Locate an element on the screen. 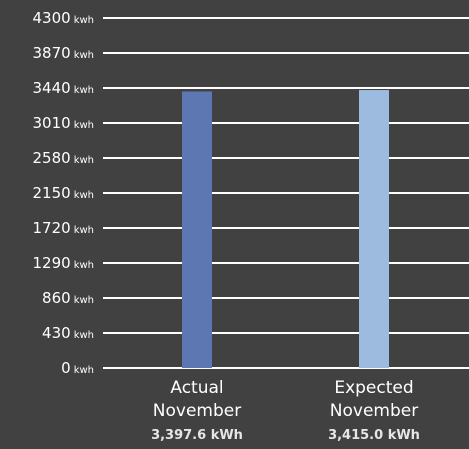 The width and height of the screenshot is (469, 449). category-label-expected-line1: Expected is located at coordinates (373, 388).